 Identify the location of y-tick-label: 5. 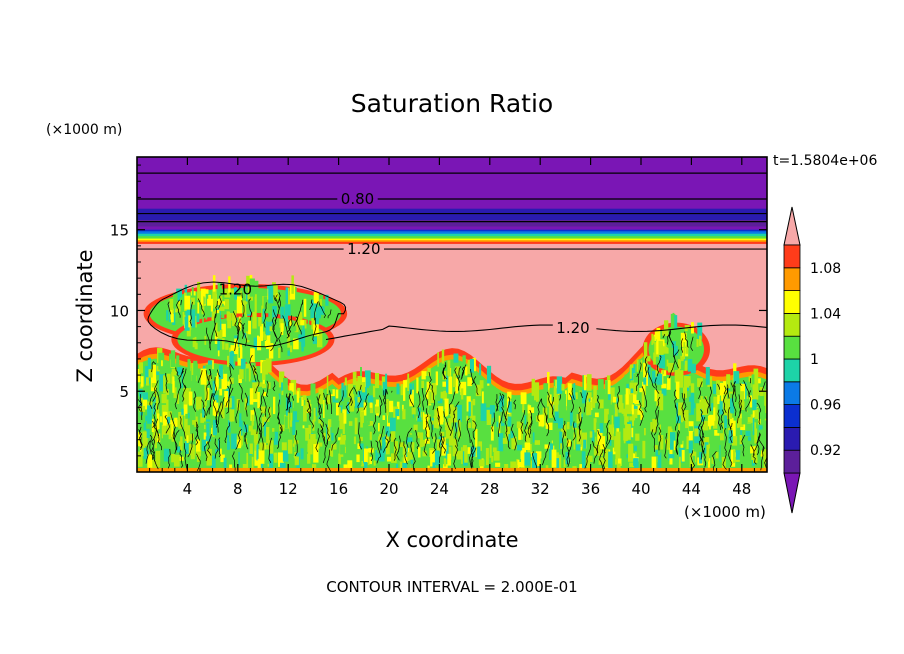
(124, 392).